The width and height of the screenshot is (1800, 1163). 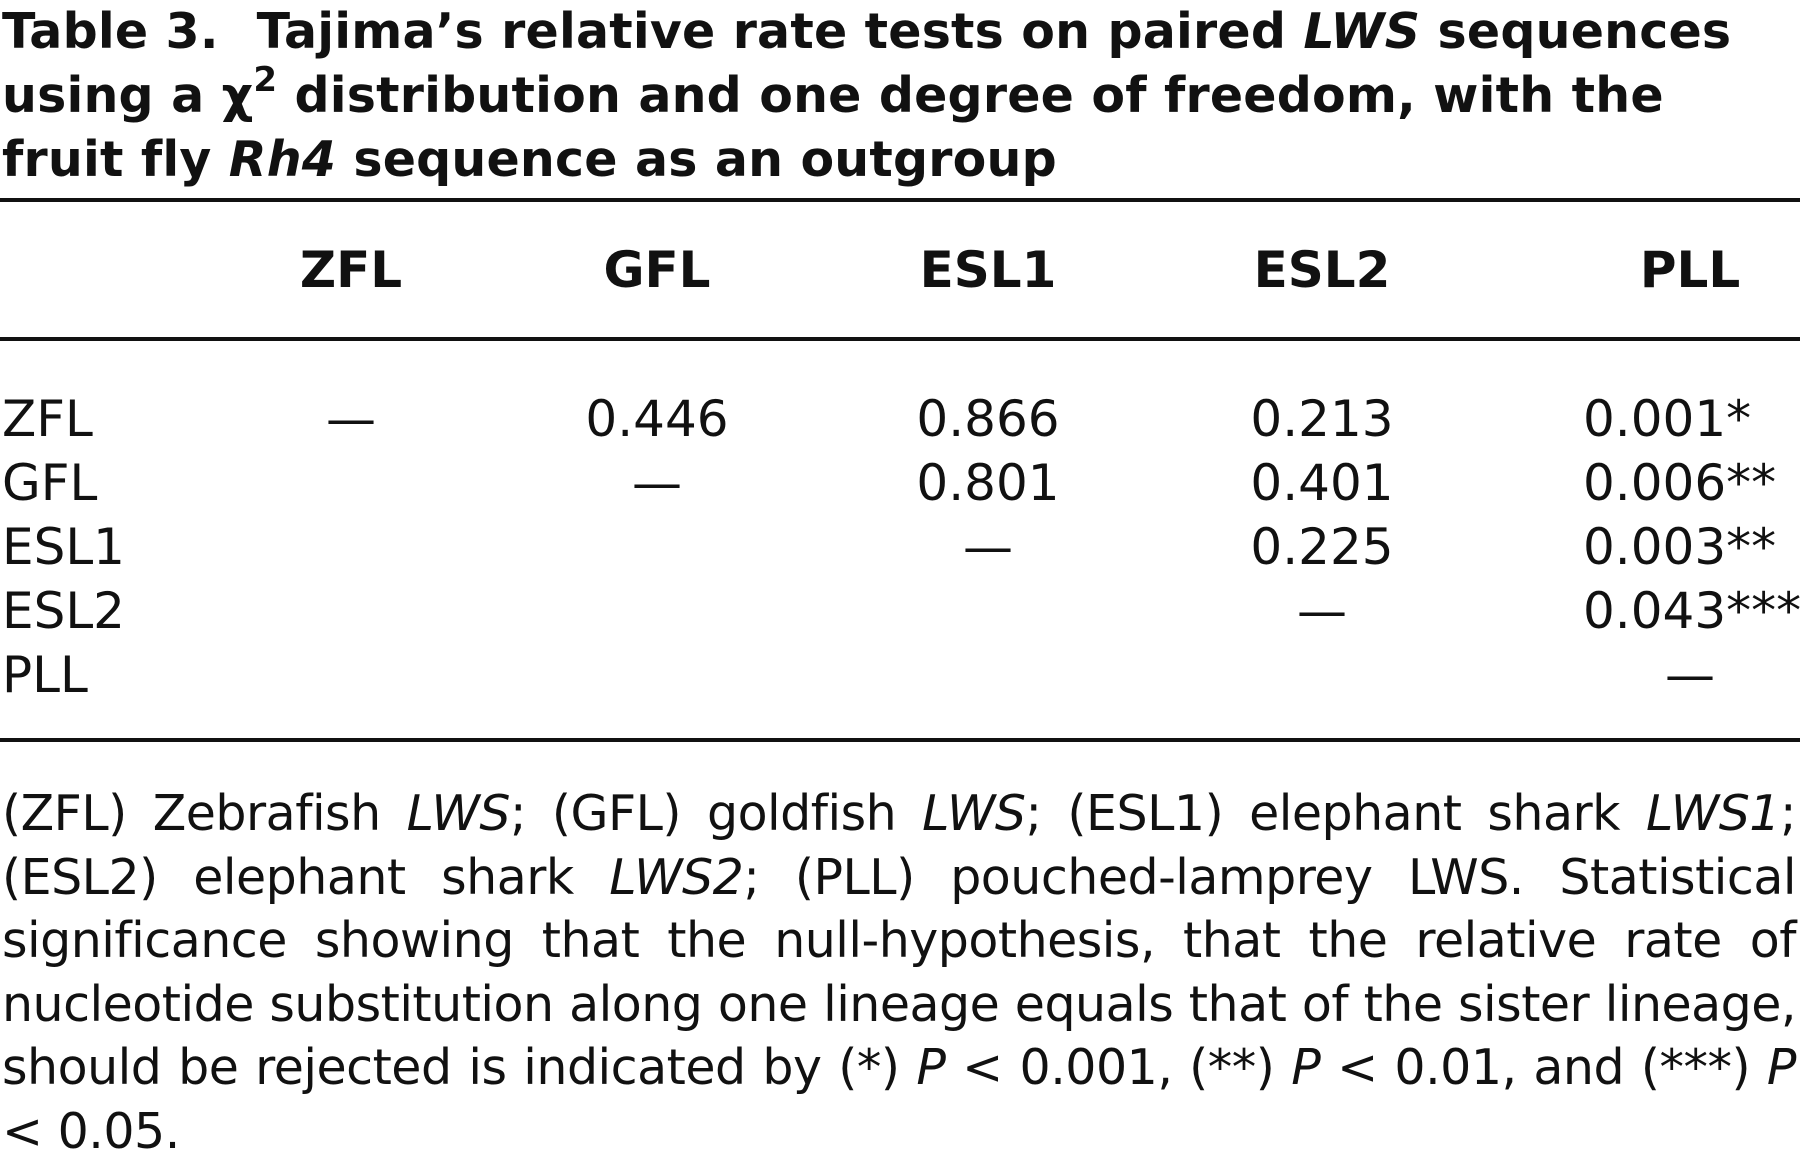 I want to click on table-top-rule, so click(x=900, y=200).